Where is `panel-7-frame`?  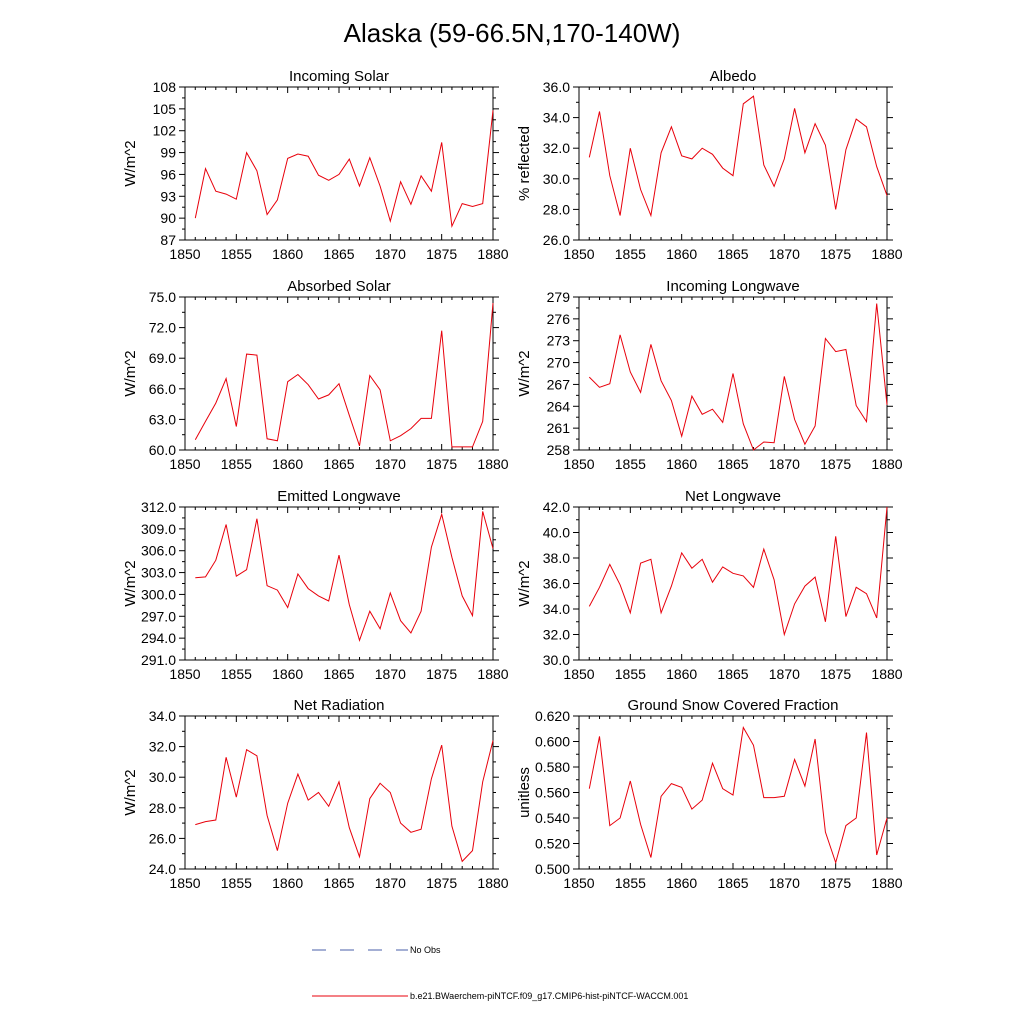 panel-7-frame is located at coordinates (339, 792).